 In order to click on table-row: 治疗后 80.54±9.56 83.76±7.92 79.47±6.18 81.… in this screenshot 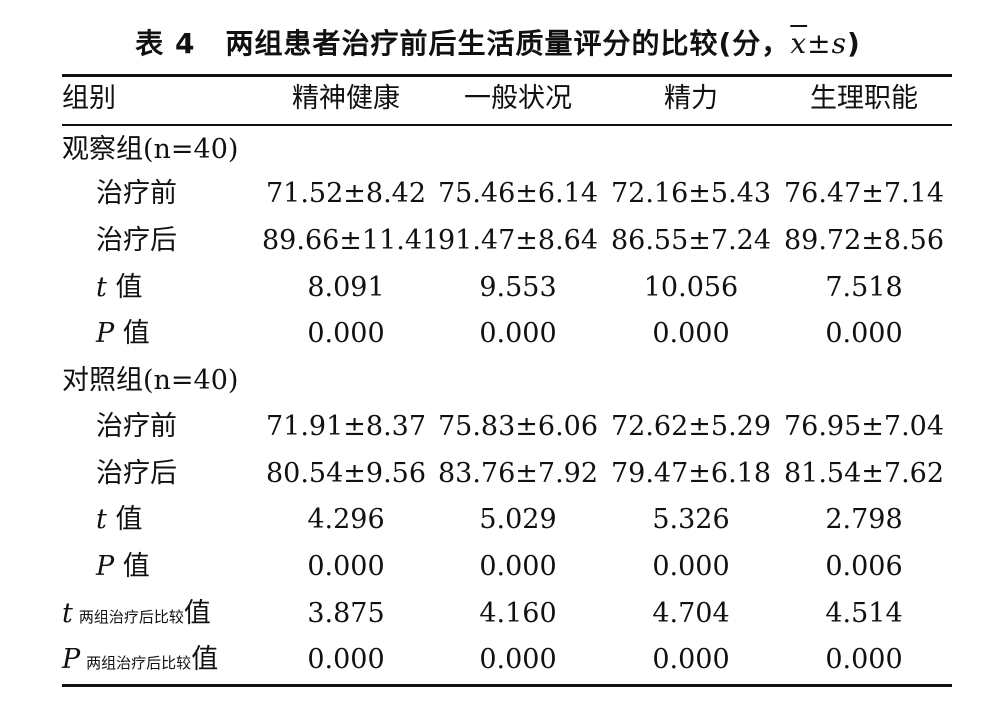, I will do `click(507, 474)`.